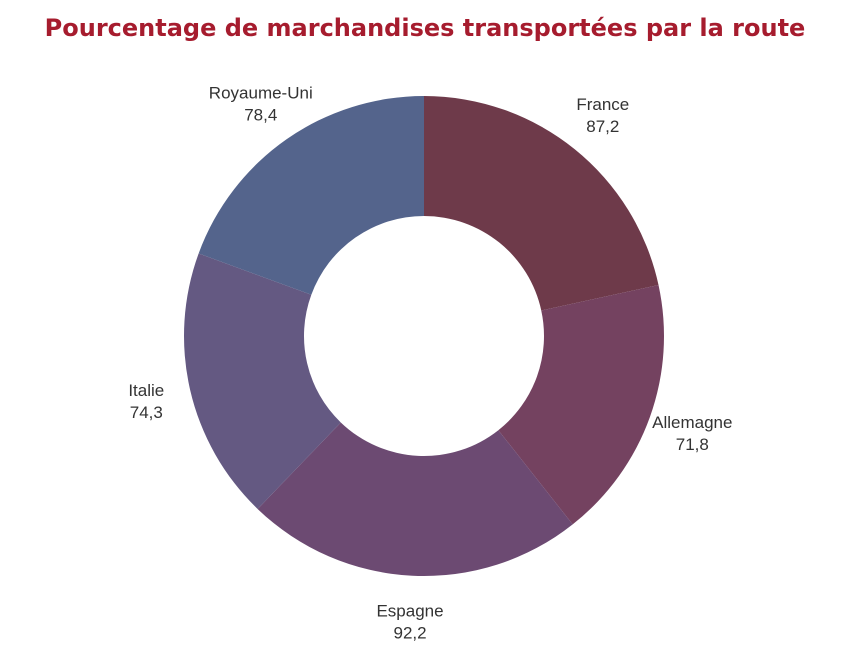 The height and width of the screenshot is (650, 850). Describe the element at coordinates (146, 390) in the screenshot. I see `slice-category-label: Italie` at that location.